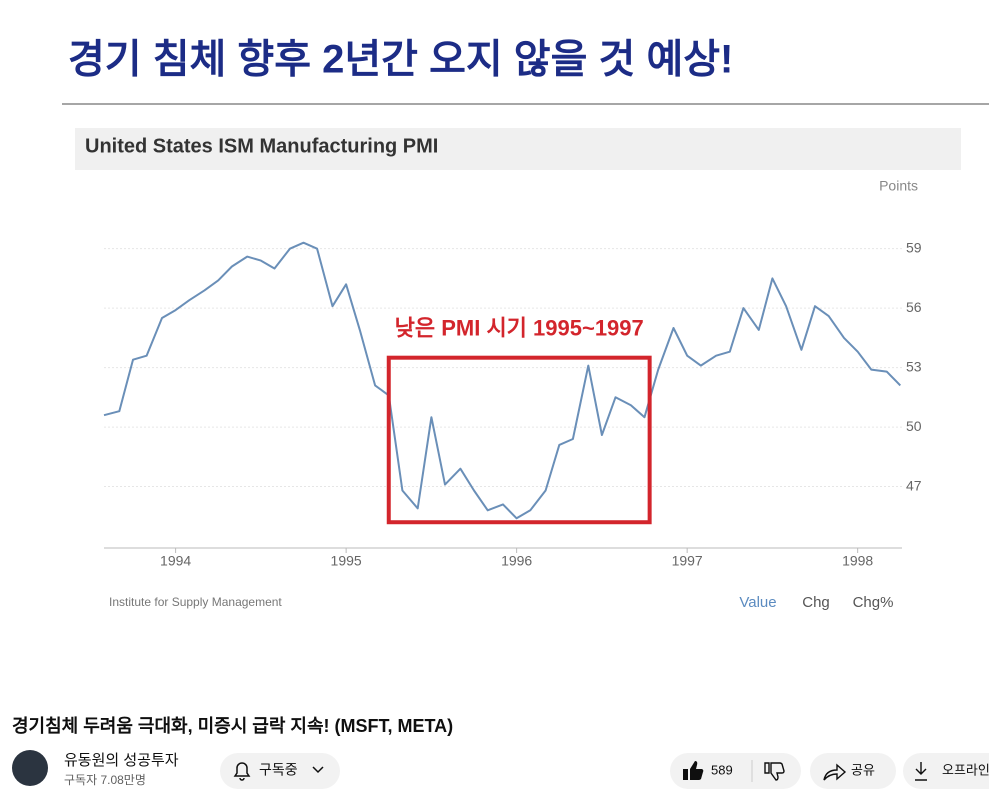  I want to click on chart-tab: Value, so click(757, 602).